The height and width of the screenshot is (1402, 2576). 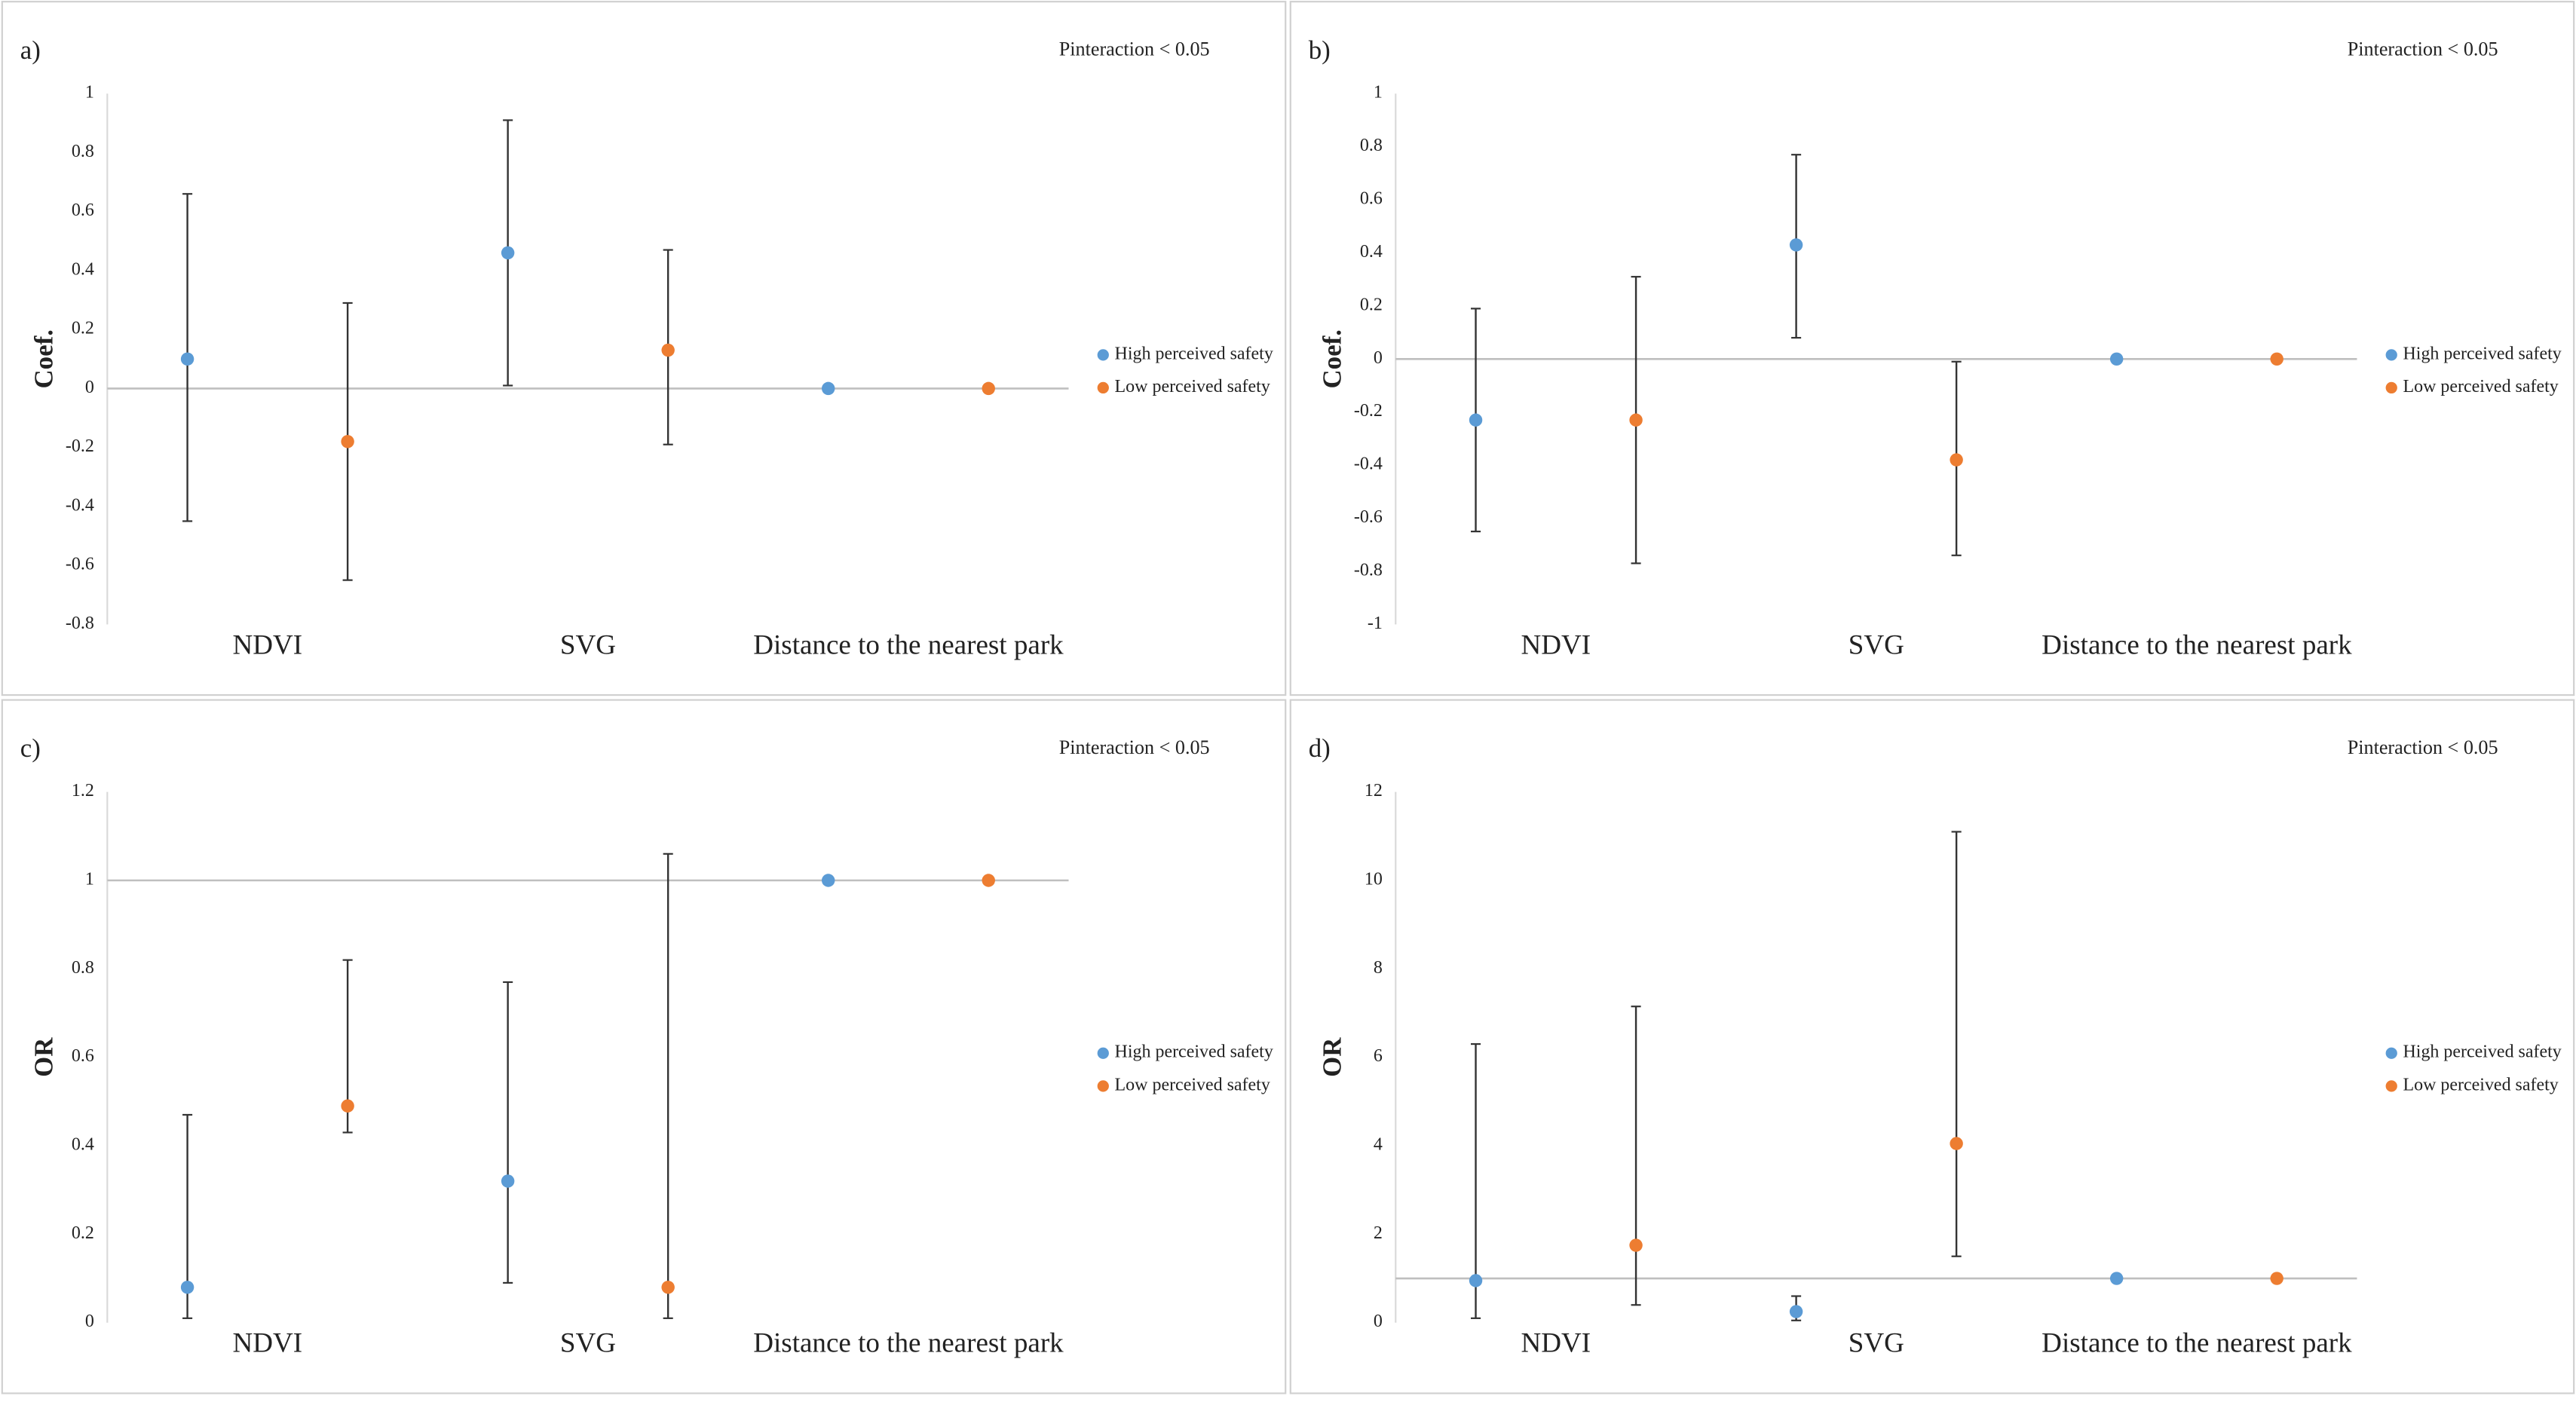 What do you see at coordinates (30, 748) in the screenshot?
I see `panel-label: c)` at bounding box center [30, 748].